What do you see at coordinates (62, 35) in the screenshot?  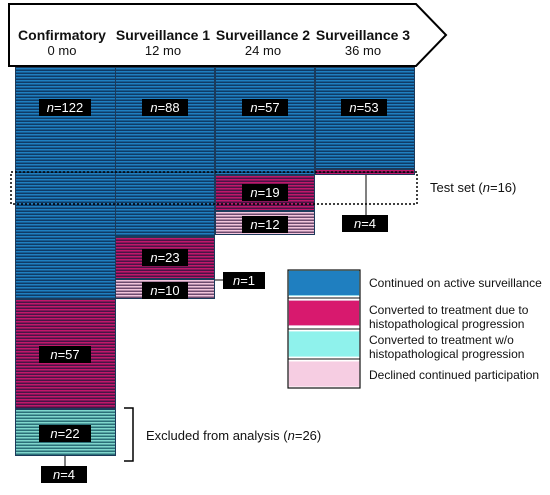 I see `header-name: Confirmatory` at bounding box center [62, 35].